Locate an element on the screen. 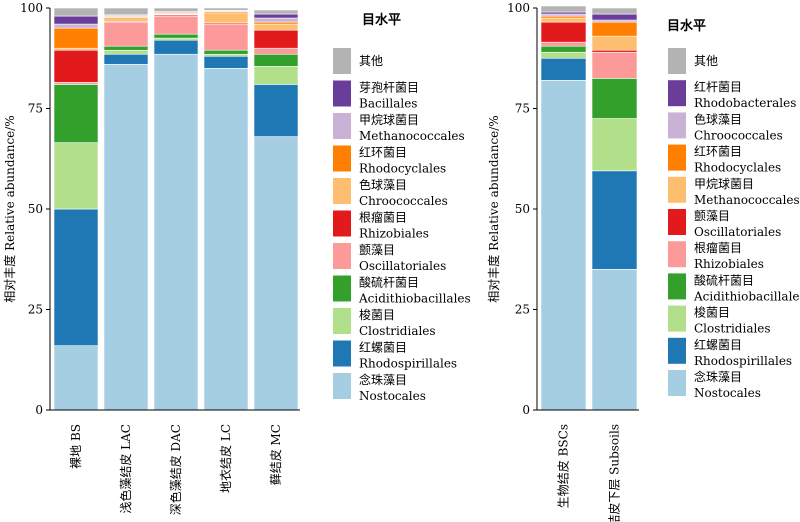  legend-label-en: Rhizobiales is located at coordinates (729, 264).